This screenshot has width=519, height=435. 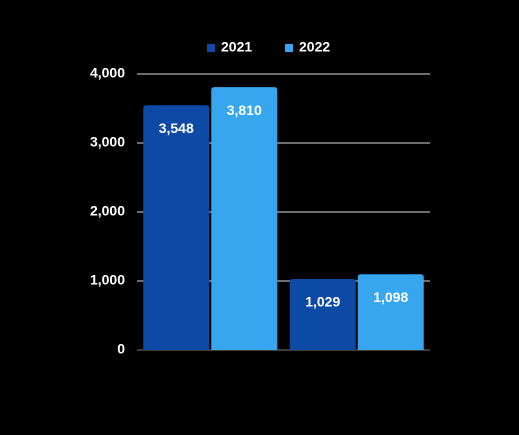 What do you see at coordinates (322, 302) in the screenshot?
I see `value-label: 1,029` at bounding box center [322, 302].